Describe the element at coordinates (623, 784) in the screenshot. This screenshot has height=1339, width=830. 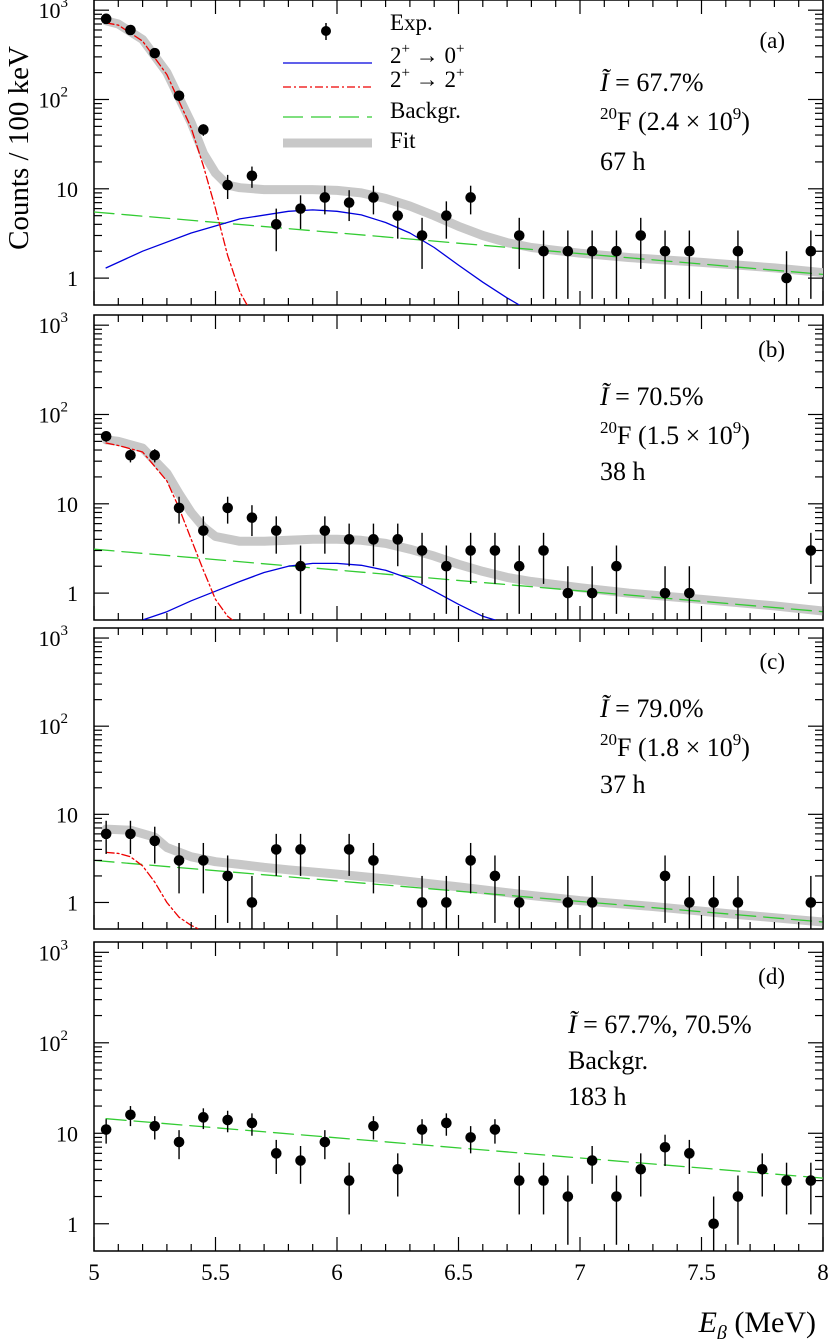
I see `duration-label: 37 h` at that location.